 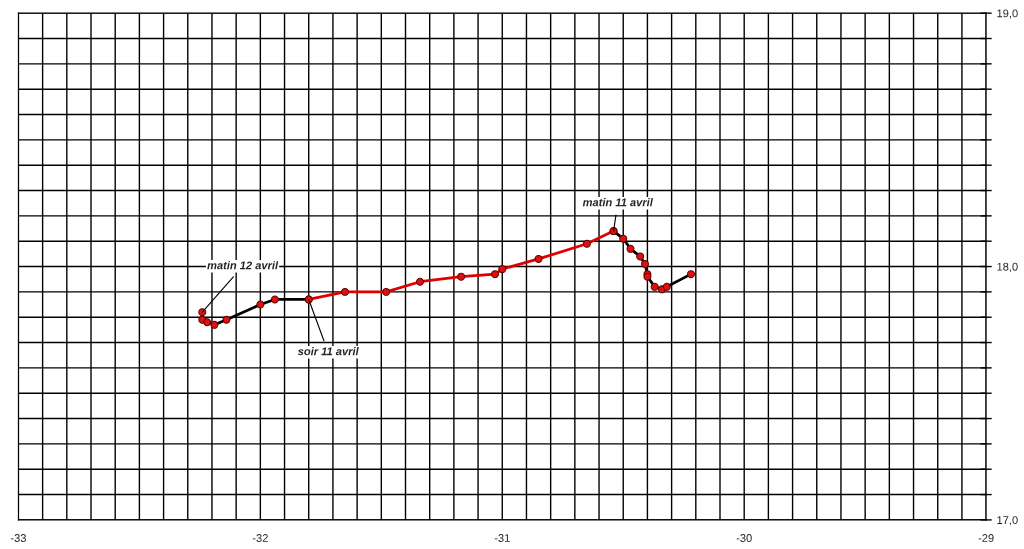 What do you see at coordinates (243, 265) in the screenshot?
I see `annotation: matin 12 avril` at bounding box center [243, 265].